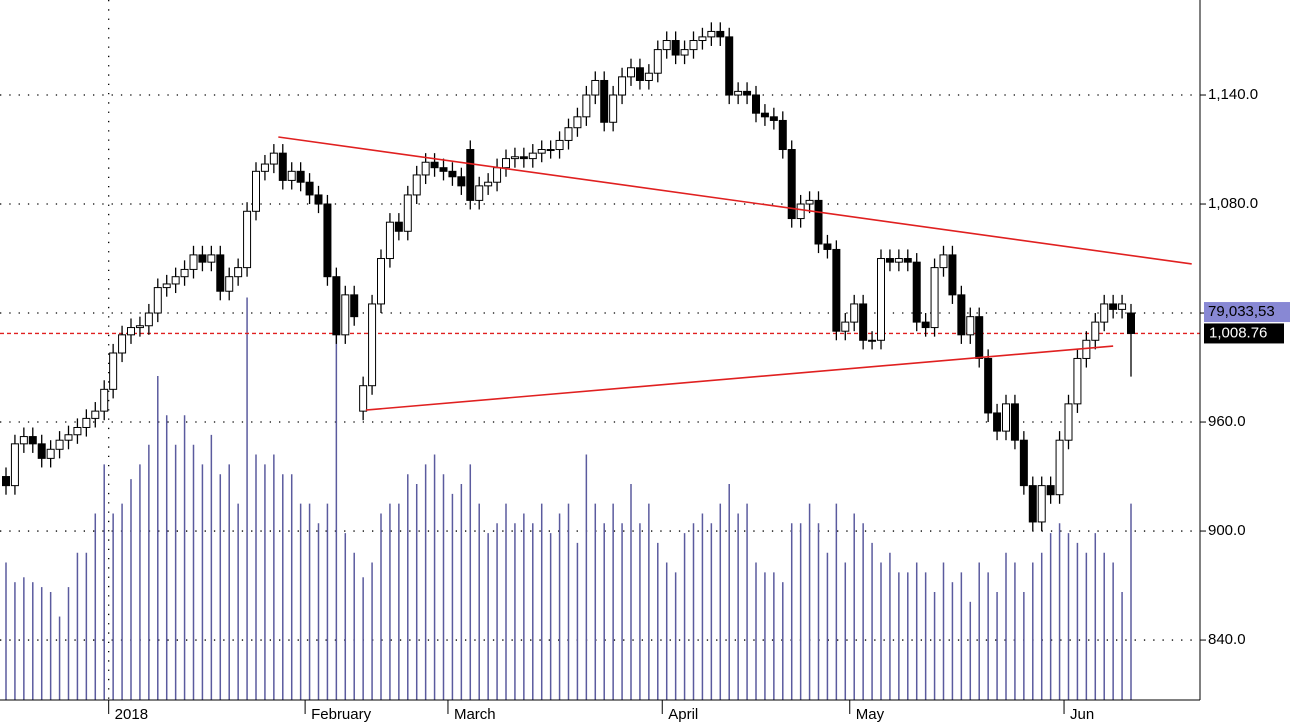  I want to click on x-tick-label: May, so click(870, 714).